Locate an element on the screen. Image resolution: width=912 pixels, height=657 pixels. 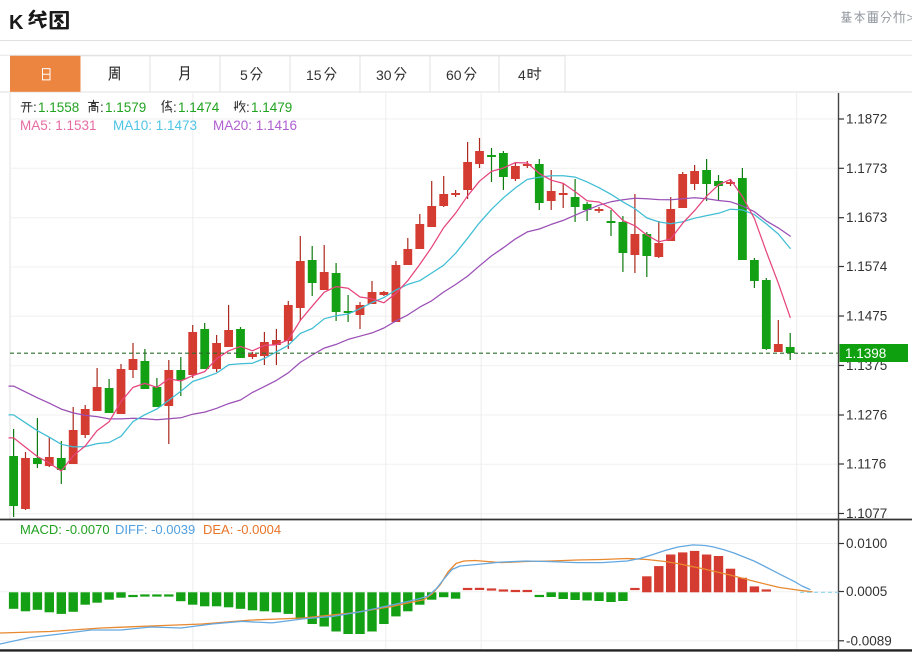
svg-text: 30 is located at coordinates (384, 75).